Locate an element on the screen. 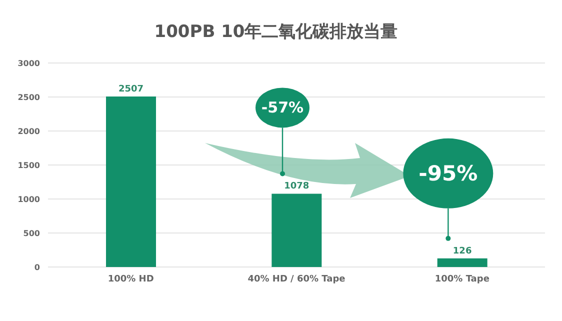 Image resolution: width=562 pixels, height=321 pixels. x-tick-label: 40% HD / 60% Tape is located at coordinates (297, 279).